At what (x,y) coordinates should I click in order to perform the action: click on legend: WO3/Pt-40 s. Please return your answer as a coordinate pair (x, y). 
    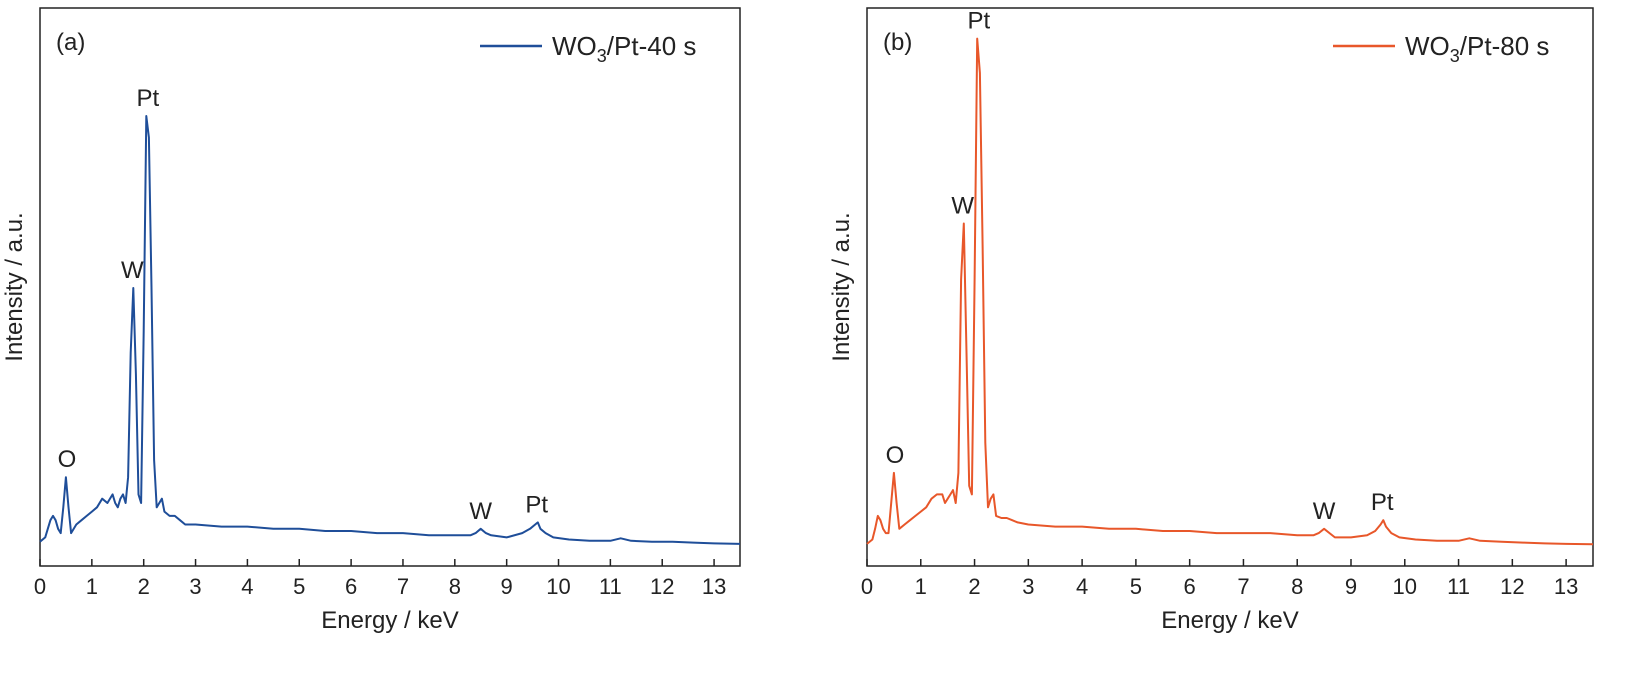
    Looking at the image, I should click on (588, 48).